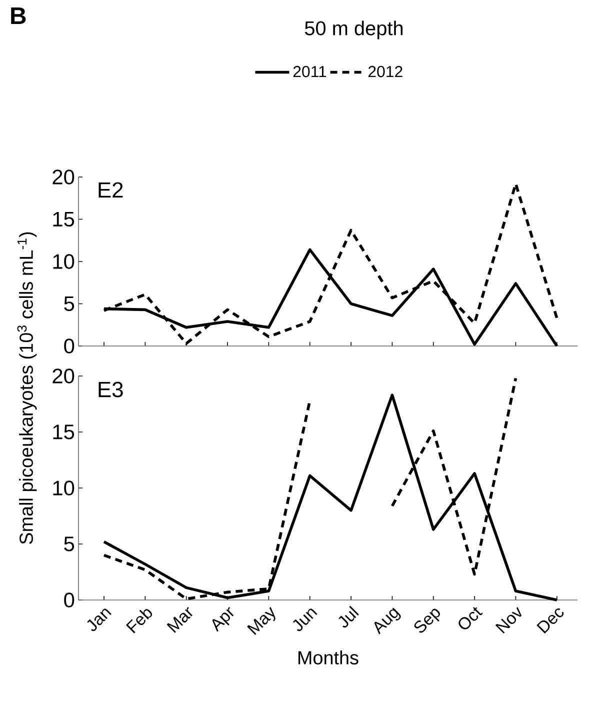 This screenshot has height=701, width=605. Describe the element at coordinates (305, 620) in the screenshot. I see `x-tick-label: Jun` at that location.